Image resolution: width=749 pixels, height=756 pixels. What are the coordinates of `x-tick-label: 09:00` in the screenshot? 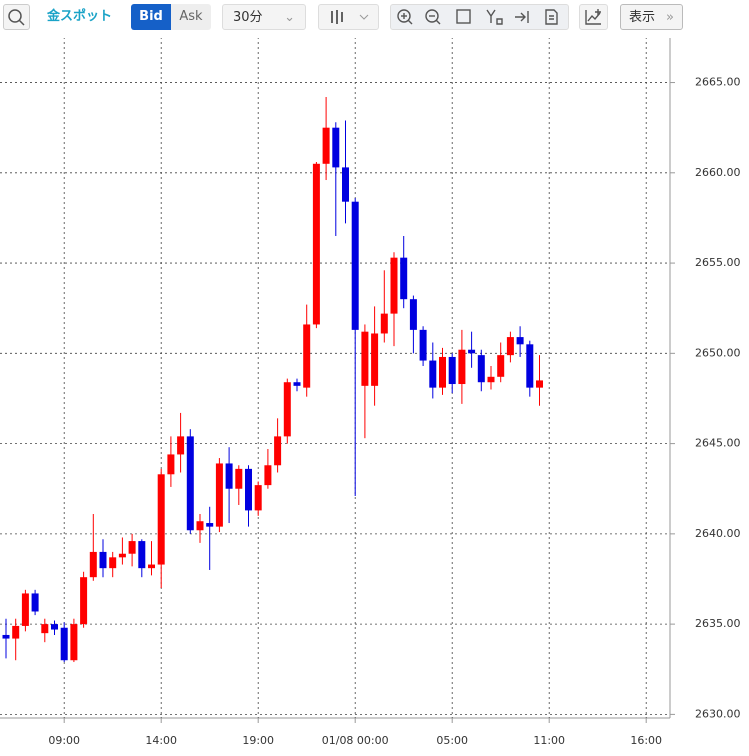 It's located at (64, 740).